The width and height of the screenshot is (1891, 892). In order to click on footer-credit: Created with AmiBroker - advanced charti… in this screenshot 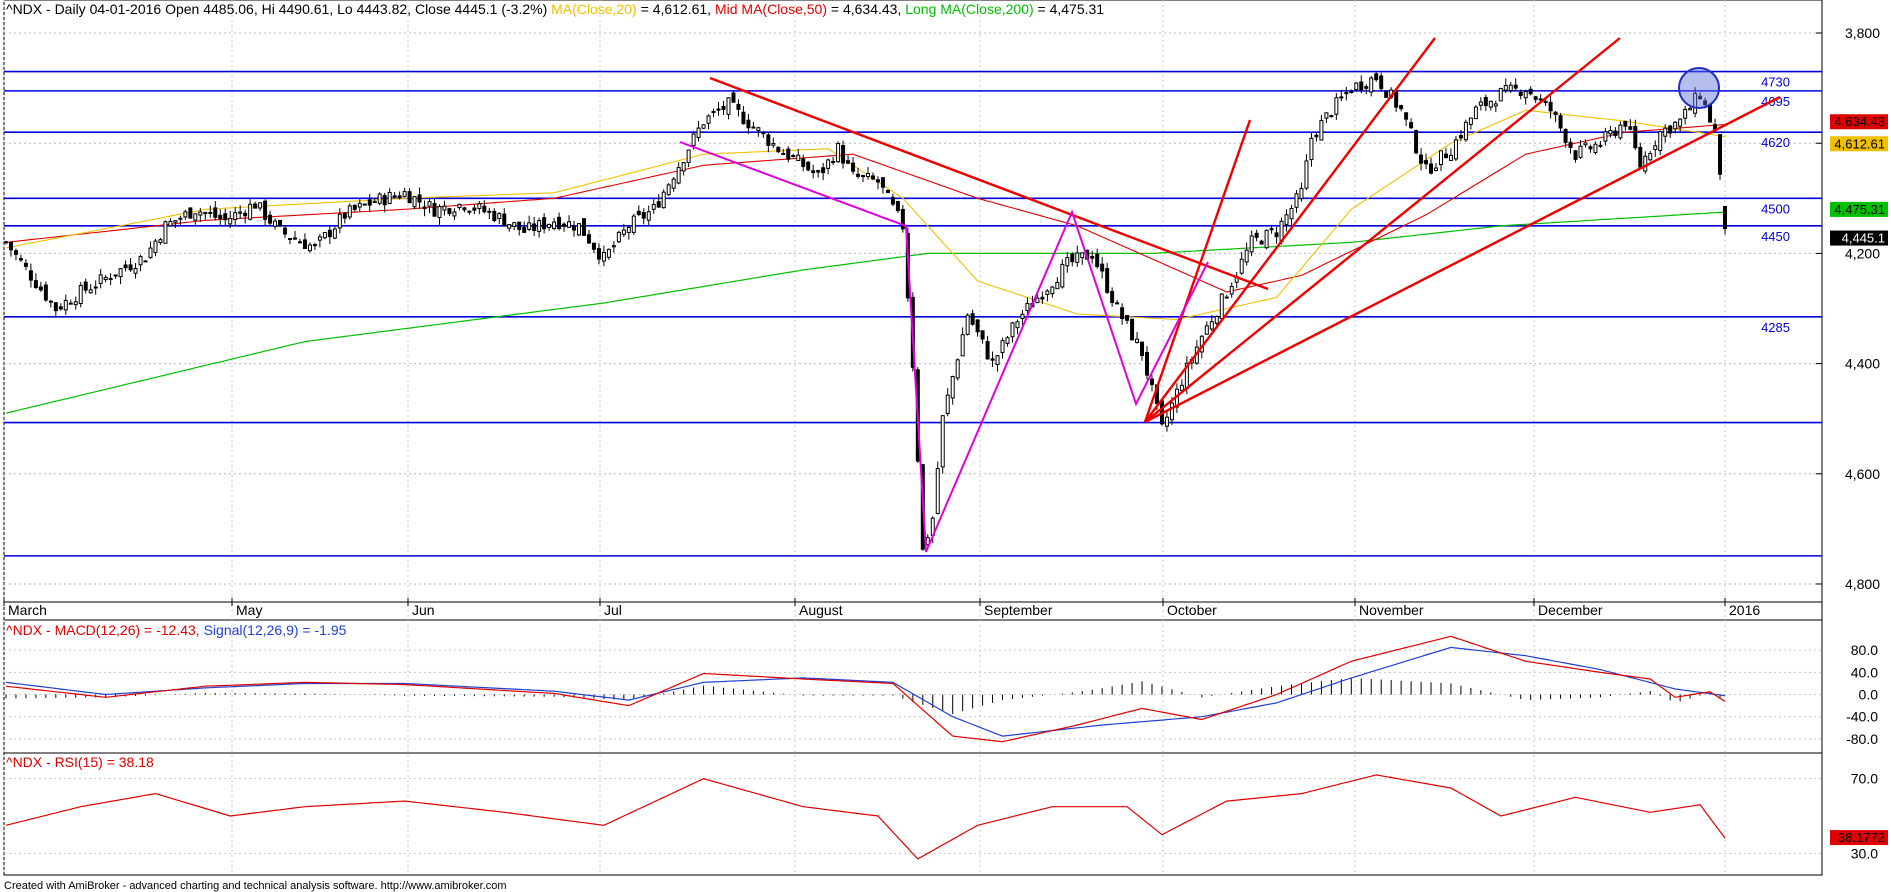, I will do `click(255, 886)`.